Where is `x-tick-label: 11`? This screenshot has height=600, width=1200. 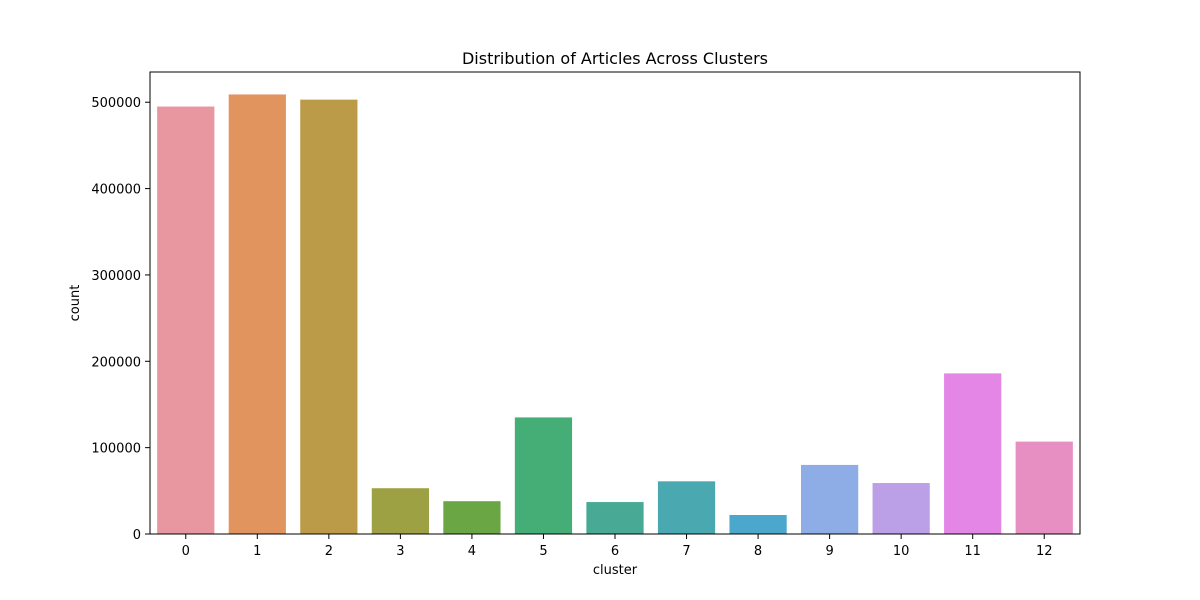
x-tick-label: 11 is located at coordinates (972, 551).